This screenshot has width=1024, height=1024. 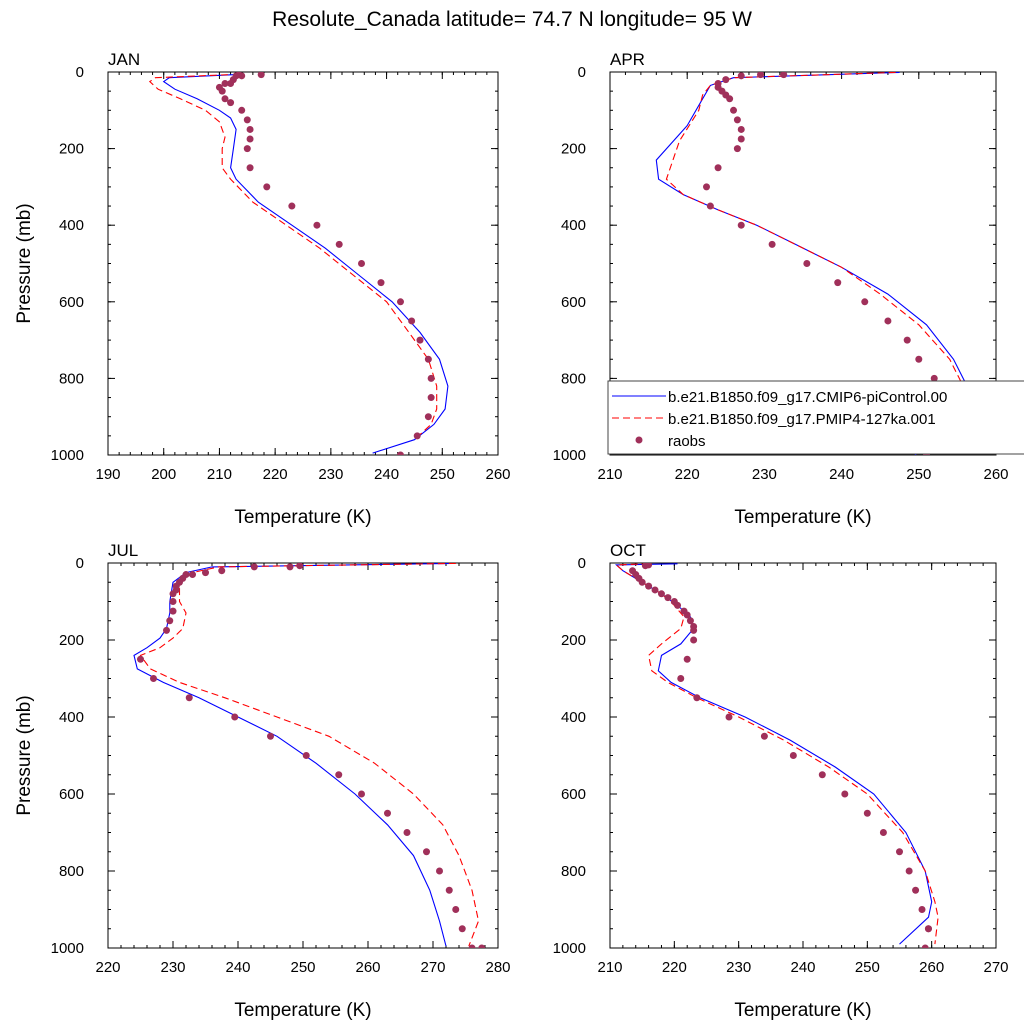 I want to click on piControl-line, so click(x=293, y=755).